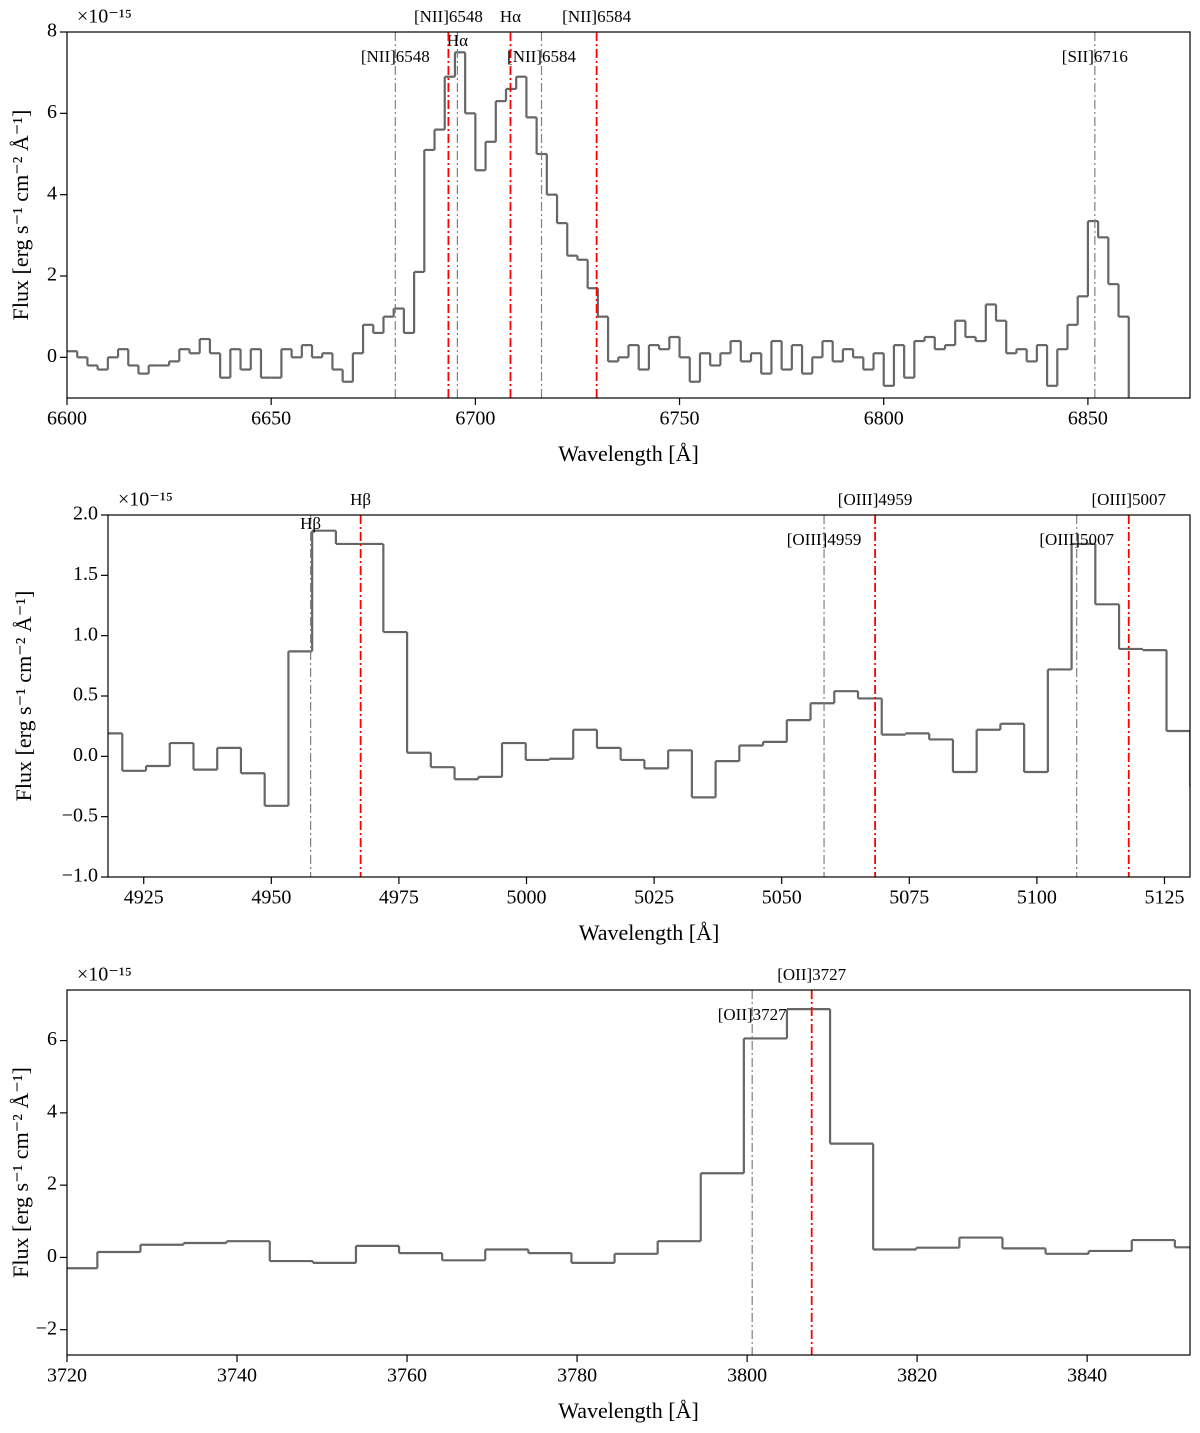  Describe the element at coordinates (407, 1376) in the screenshot. I see `x-tick-label: 3760` at that location.